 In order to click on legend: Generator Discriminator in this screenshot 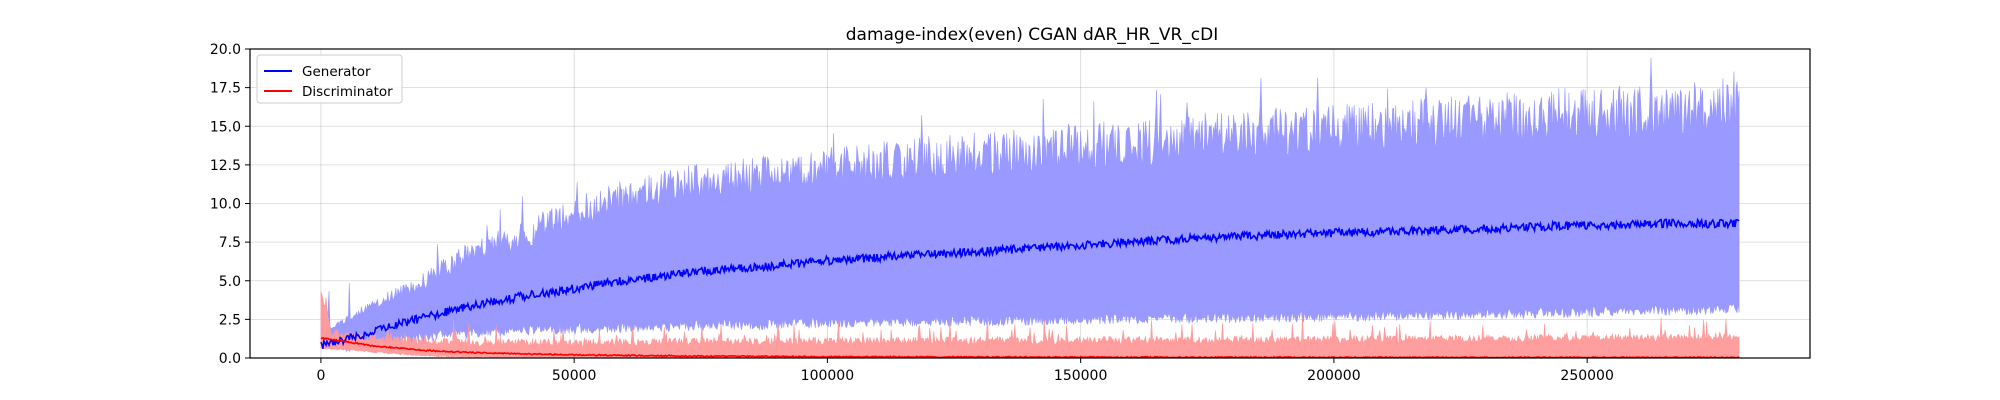, I will do `click(329, 79)`.